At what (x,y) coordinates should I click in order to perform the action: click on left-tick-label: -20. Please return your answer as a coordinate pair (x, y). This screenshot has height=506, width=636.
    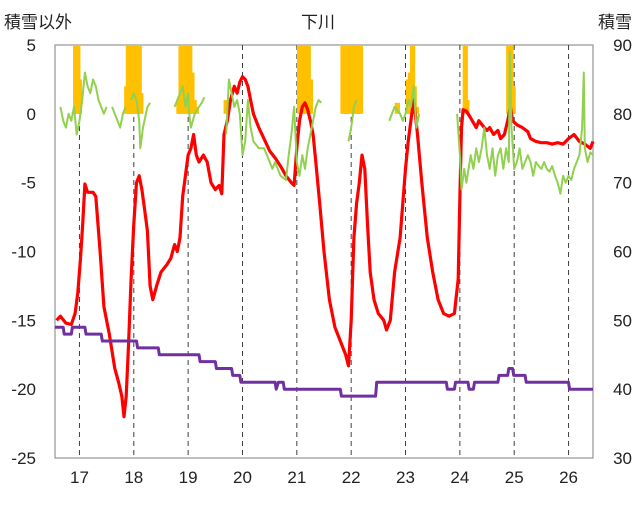
    Looking at the image, I should click on (23, 389).